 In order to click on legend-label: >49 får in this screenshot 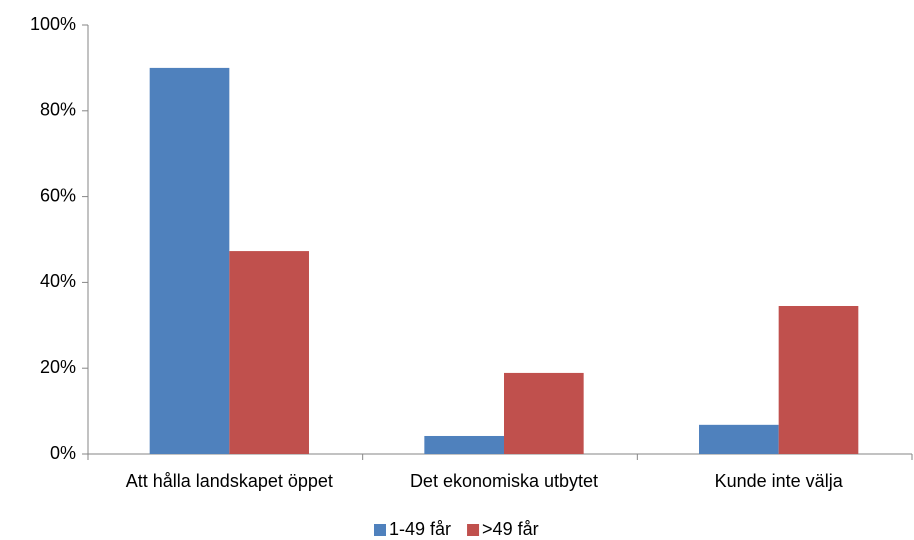, I will do `click(510, 529)`.